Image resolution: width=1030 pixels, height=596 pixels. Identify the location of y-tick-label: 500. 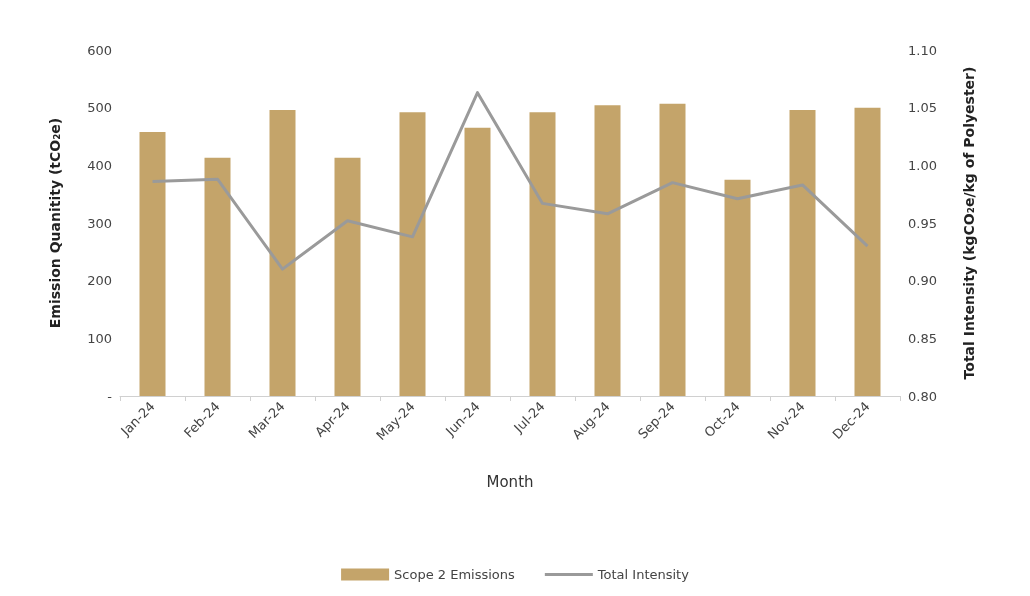
(99, 108).